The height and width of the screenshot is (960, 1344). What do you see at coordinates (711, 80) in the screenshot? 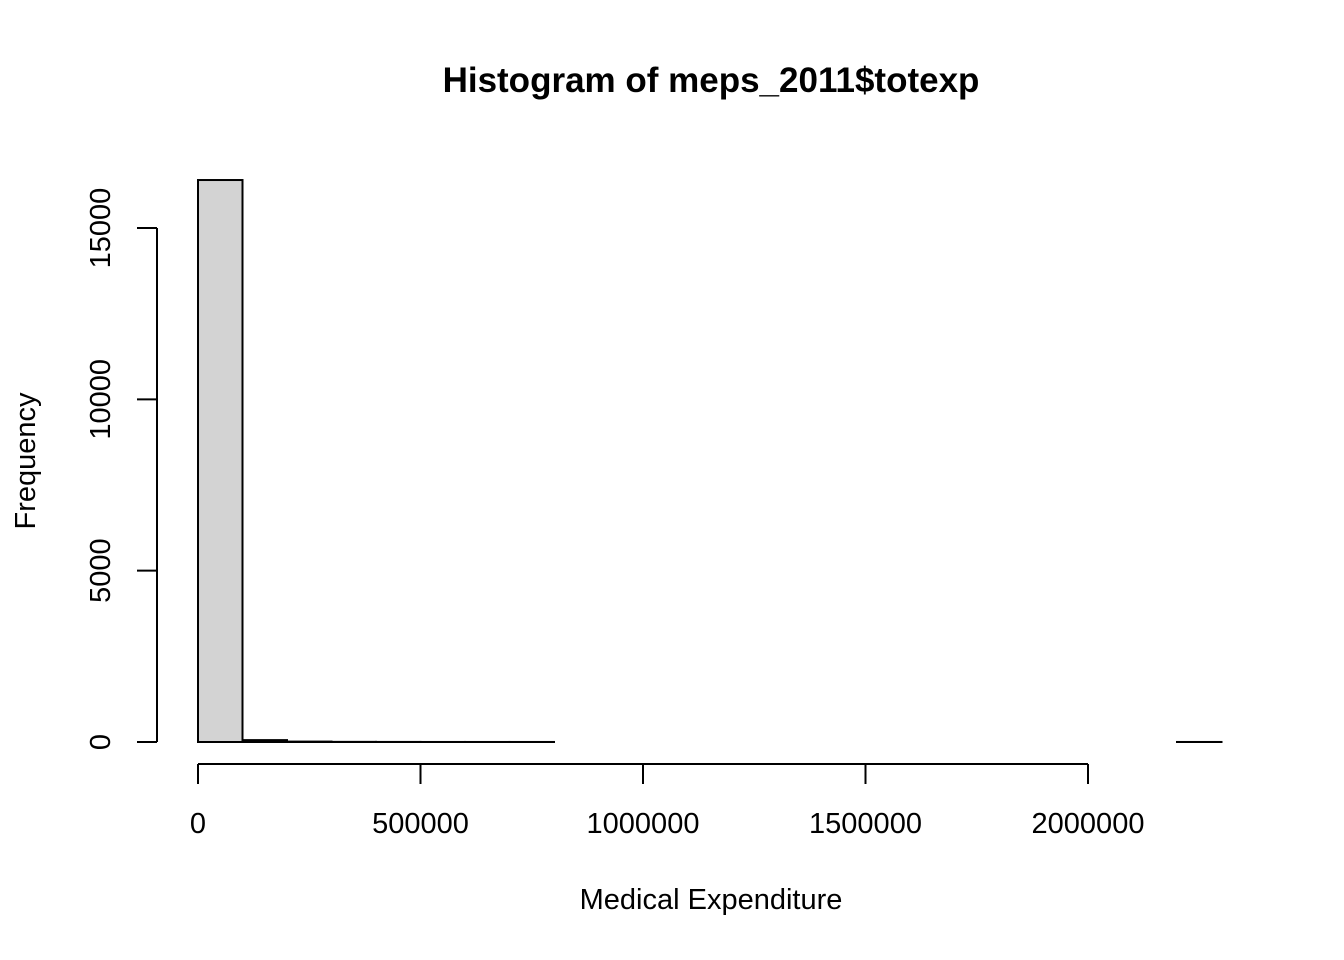
I see `chart-title: Histogram of meps_2011$totexp` at bounding box center [711, 80].